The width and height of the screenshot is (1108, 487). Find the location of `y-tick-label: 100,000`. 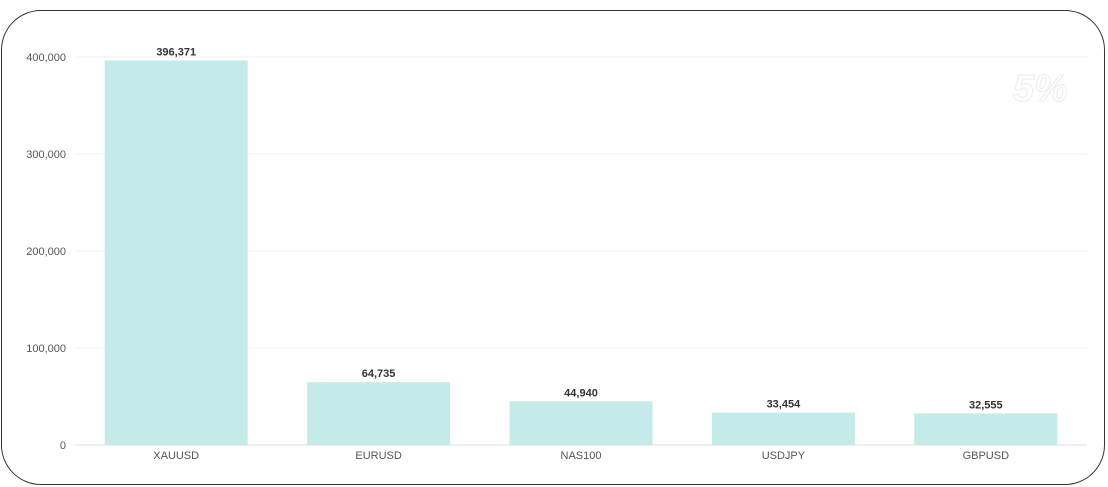

y-tick-label: 100,000 is located at coordinates (46, 349).